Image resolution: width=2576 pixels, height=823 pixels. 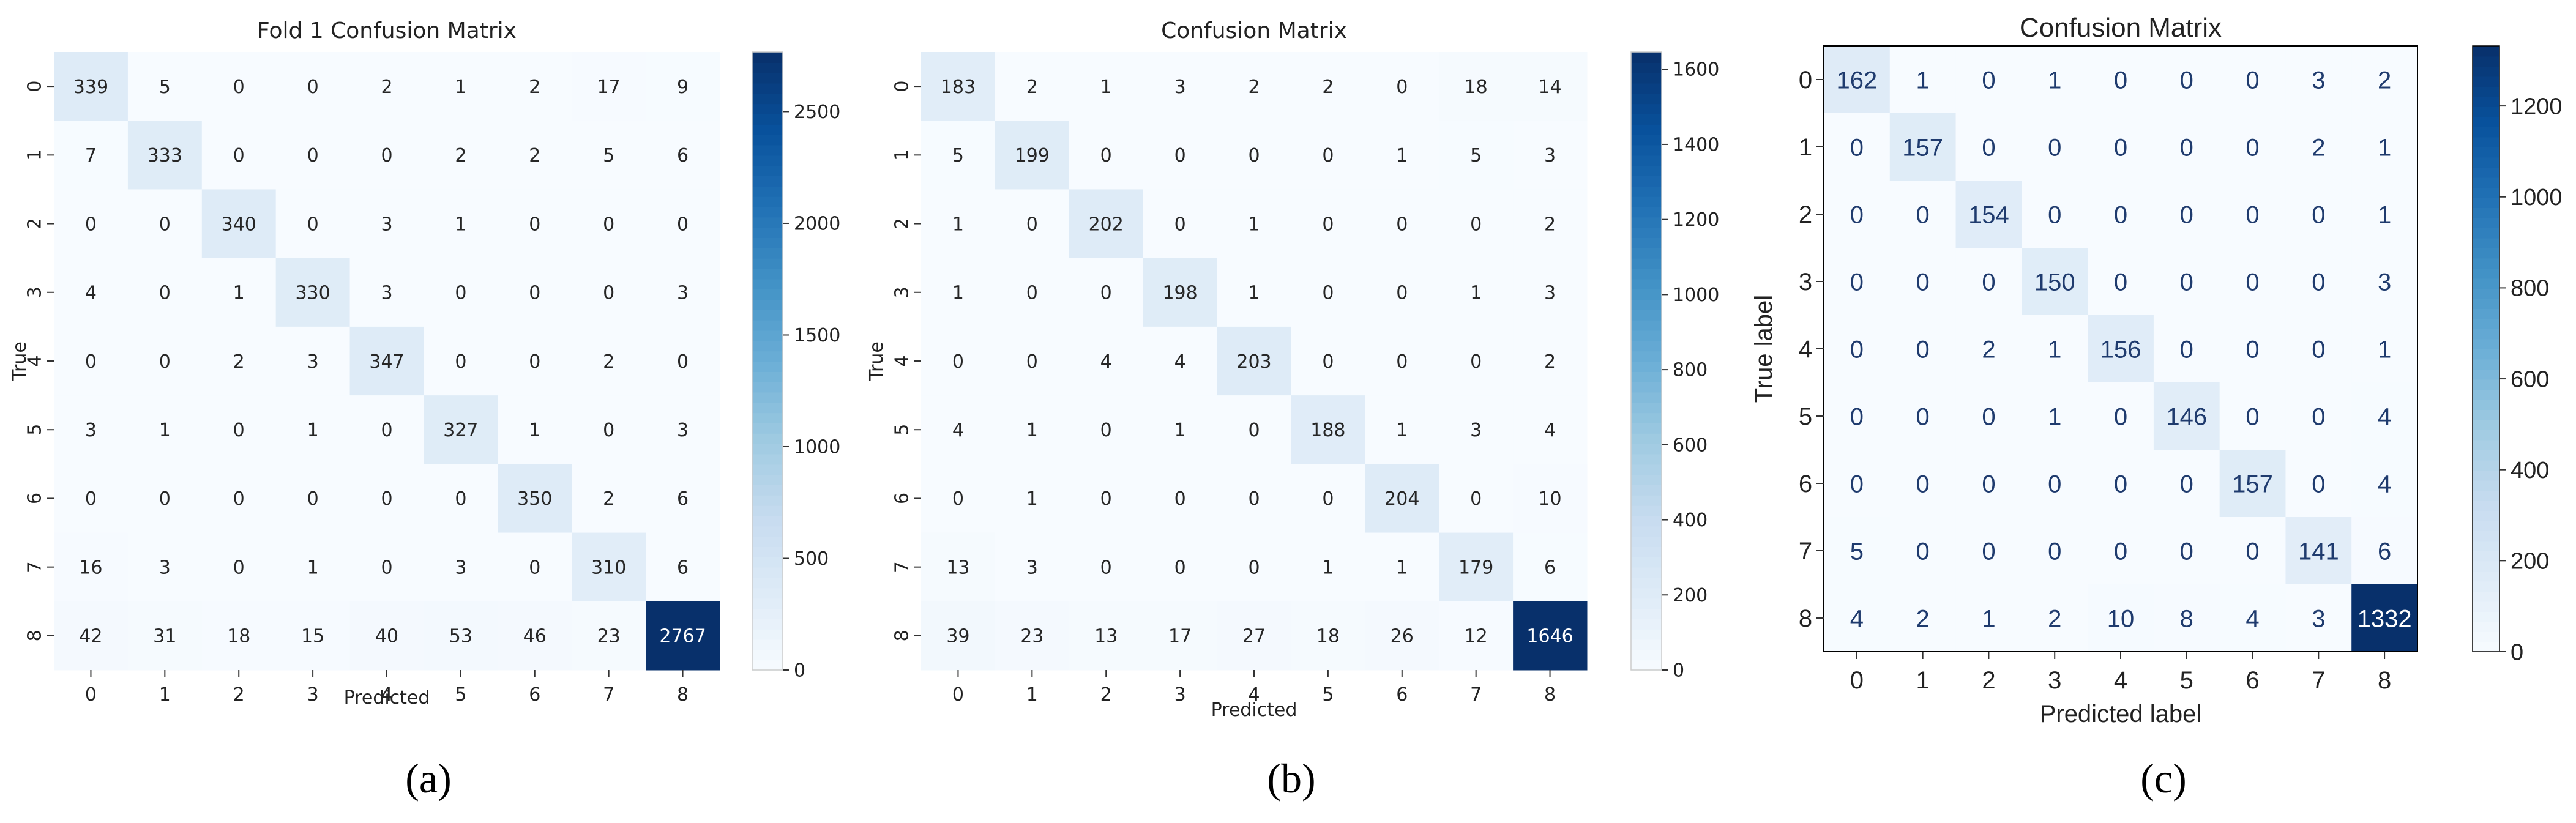 I want to click on x-tick-label: 8, so click(x=1550, y=695).